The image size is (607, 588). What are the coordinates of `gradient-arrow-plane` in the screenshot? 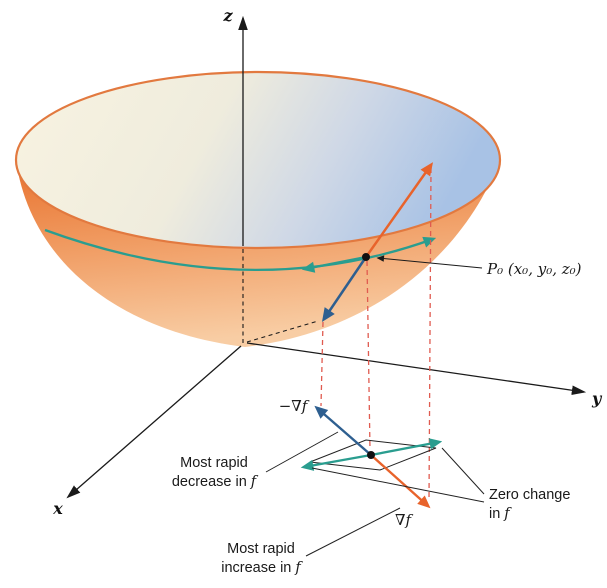 It's located at (400, 481).